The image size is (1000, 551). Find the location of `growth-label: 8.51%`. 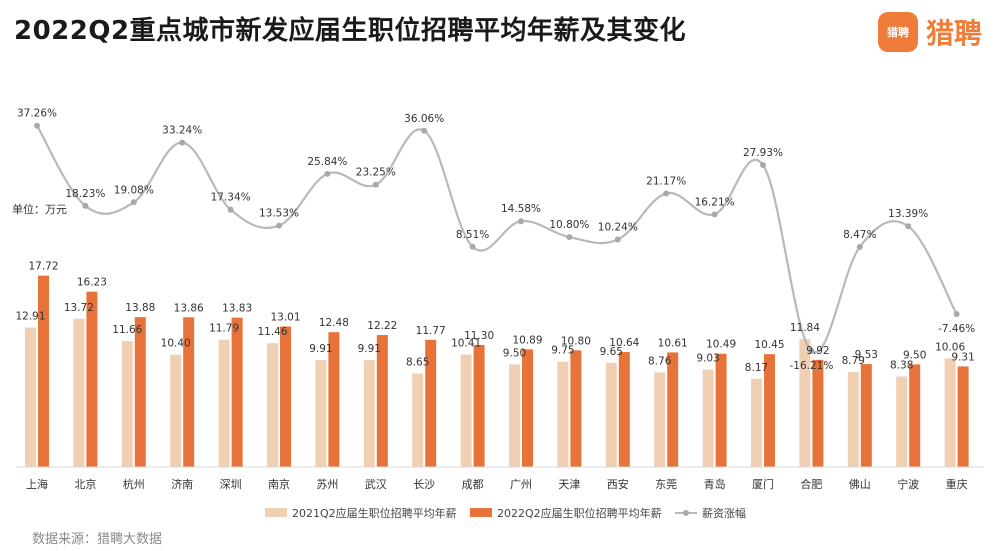

growth-label: 8.51% is located at coordinates (472, 235).